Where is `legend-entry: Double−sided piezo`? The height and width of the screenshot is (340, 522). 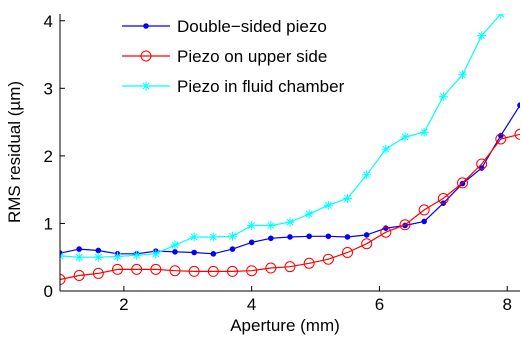
legend-entry: Double−sided piezo is located at coordinates (224, 26).